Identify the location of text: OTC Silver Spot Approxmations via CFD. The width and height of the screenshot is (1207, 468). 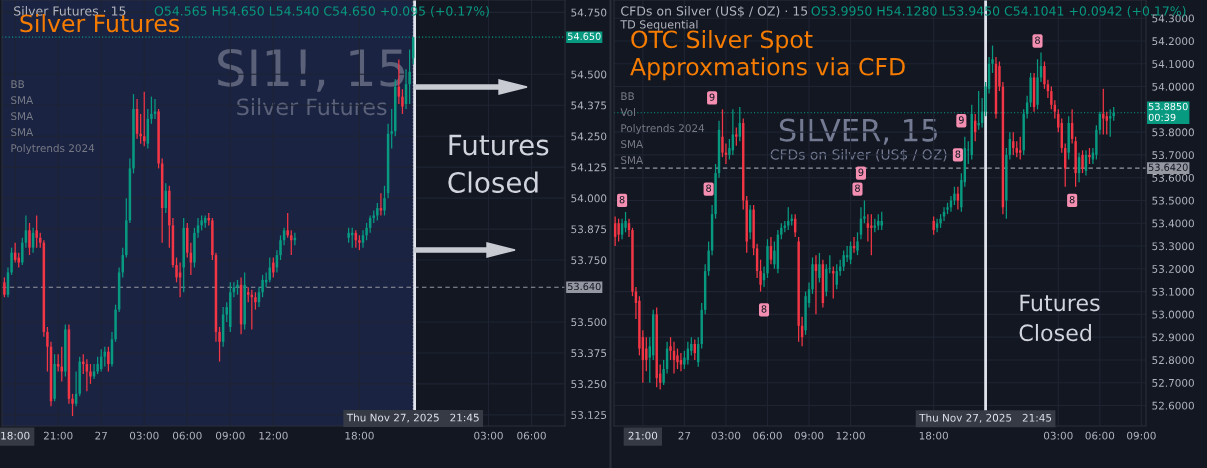
(767, 55).